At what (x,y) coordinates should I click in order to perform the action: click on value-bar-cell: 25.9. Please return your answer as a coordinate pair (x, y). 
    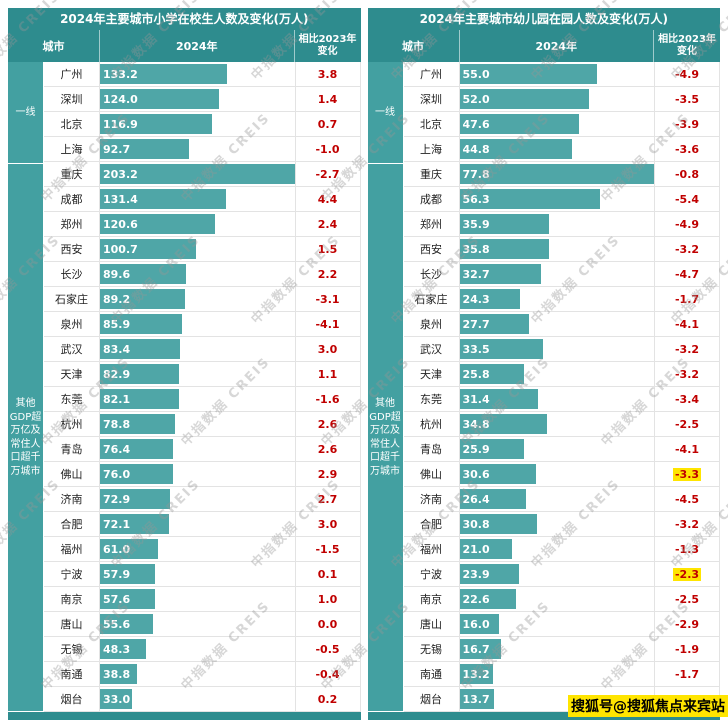
    Looking at the image, I should click on (556, 449).